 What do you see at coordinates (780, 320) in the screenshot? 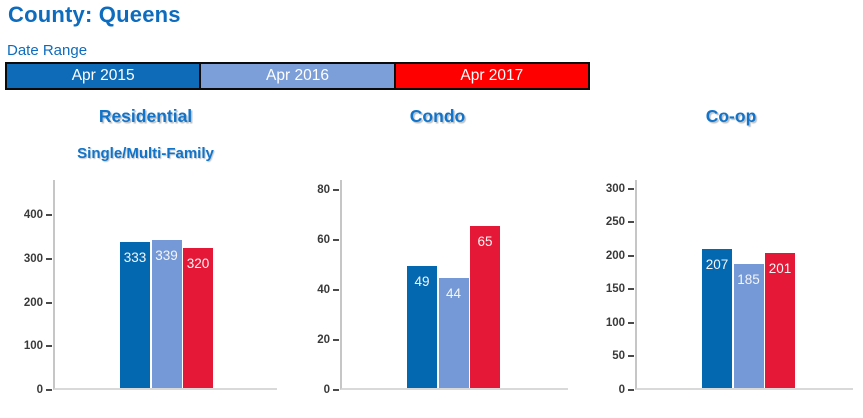
I see `bar-apr-2017: 201` at bounding box center [780, 320].